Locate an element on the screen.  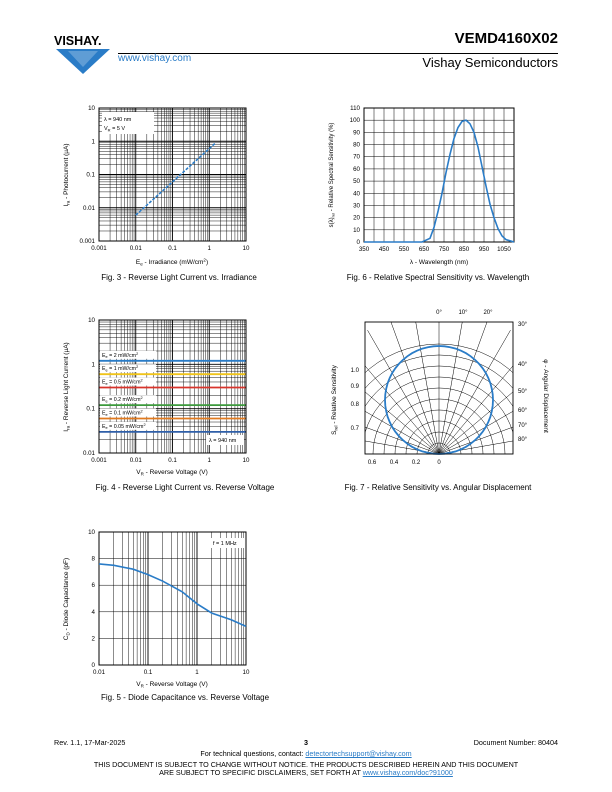
vishay-logo: VISHAY. is located at coordinates (82, 54).